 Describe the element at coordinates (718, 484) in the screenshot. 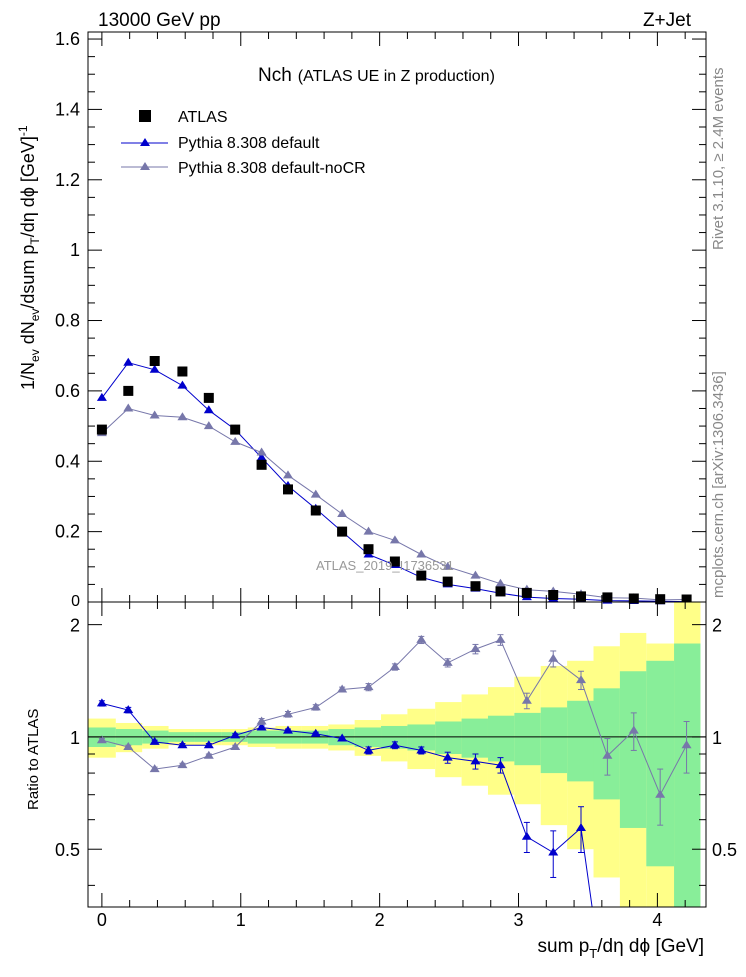

I see `source-label: mcplots.cern.ch [arXiv:1306.3436]` at that location.